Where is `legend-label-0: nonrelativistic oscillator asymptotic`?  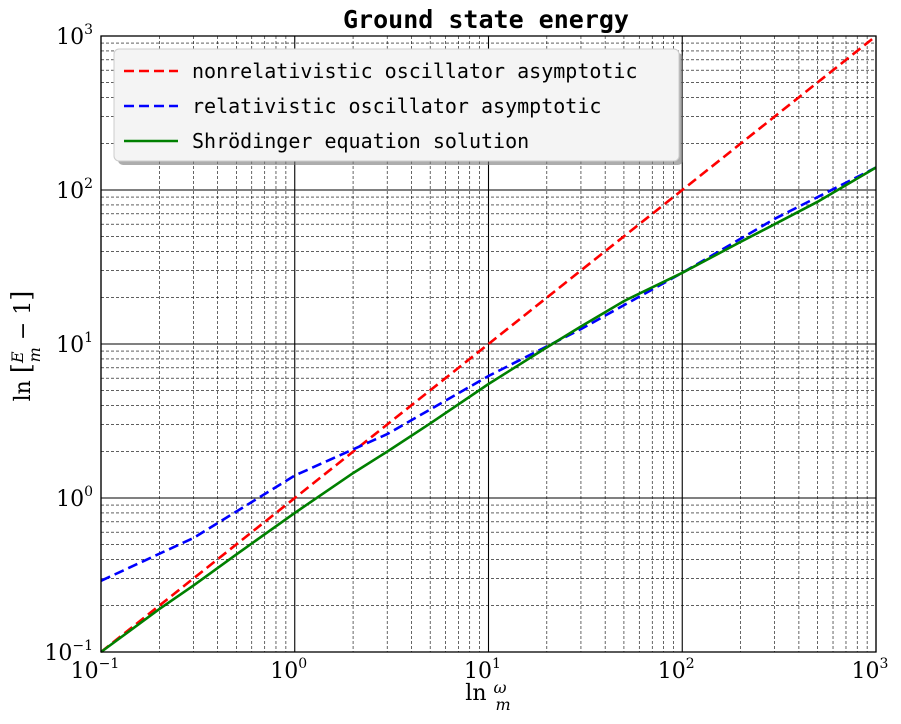
legend-label-0: nonrelativistic oscillator asymptotic is located at coordinates (415, 71).